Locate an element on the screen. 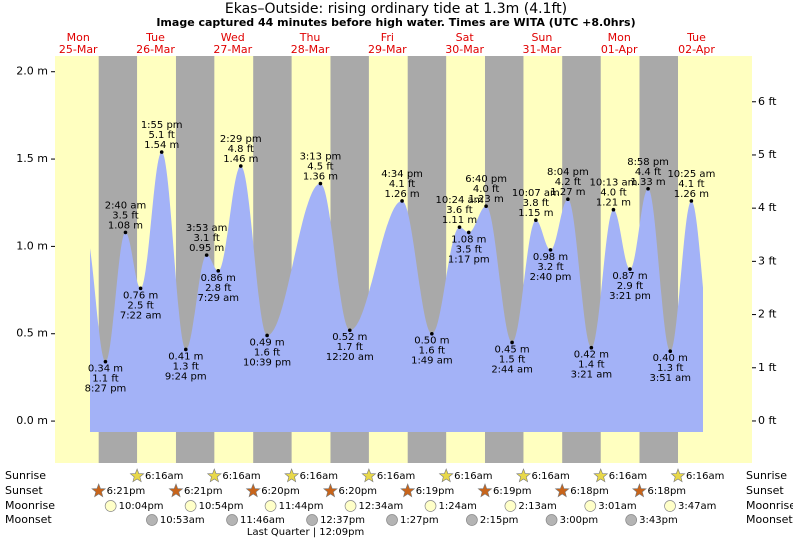  tide-label: 10:07 am is located at coordinates (536, 193).